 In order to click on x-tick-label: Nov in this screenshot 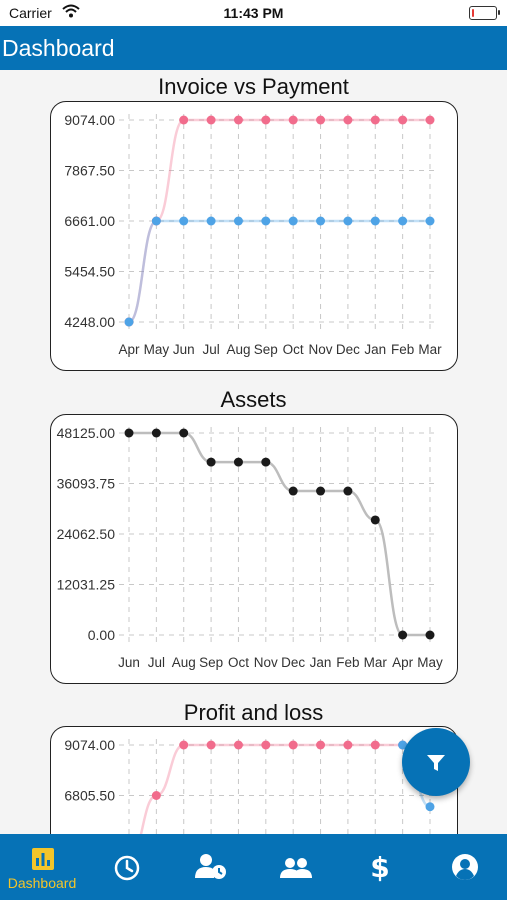, I will do `click(321, 349)`.